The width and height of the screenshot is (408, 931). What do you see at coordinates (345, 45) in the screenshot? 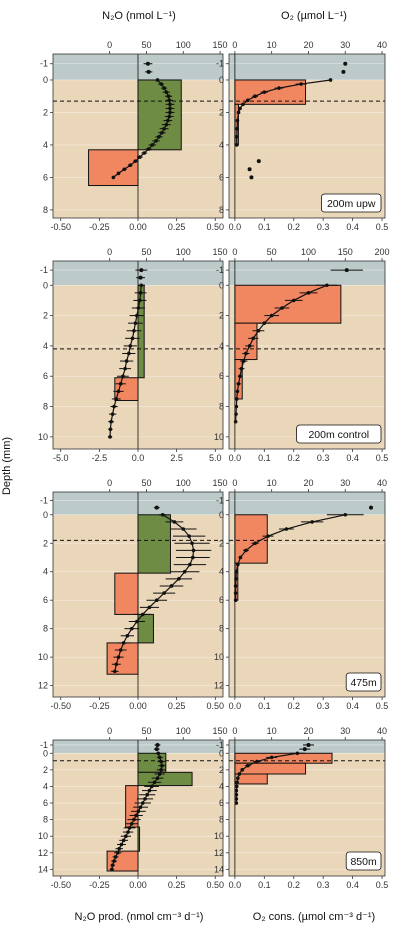
I see `top-tick-label: 30` at bounding box center [345, 45].